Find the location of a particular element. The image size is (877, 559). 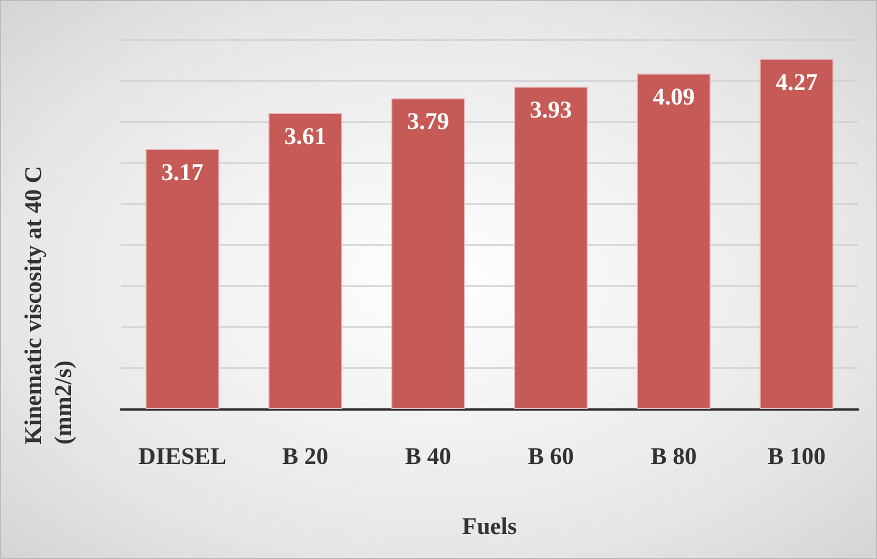

x-tick-label: B 60 is located at coordinates (551, 457).